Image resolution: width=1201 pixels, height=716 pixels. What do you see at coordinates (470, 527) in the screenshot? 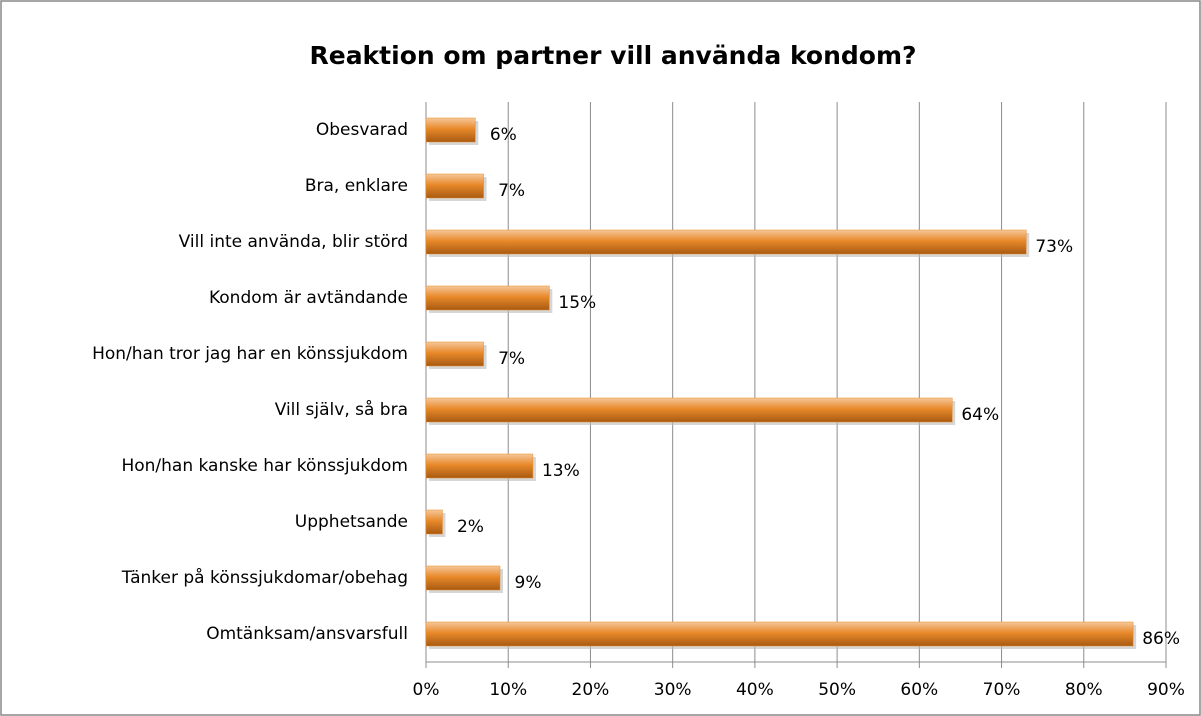
I see `data-label: 2%` at bounding box center [470, 527].